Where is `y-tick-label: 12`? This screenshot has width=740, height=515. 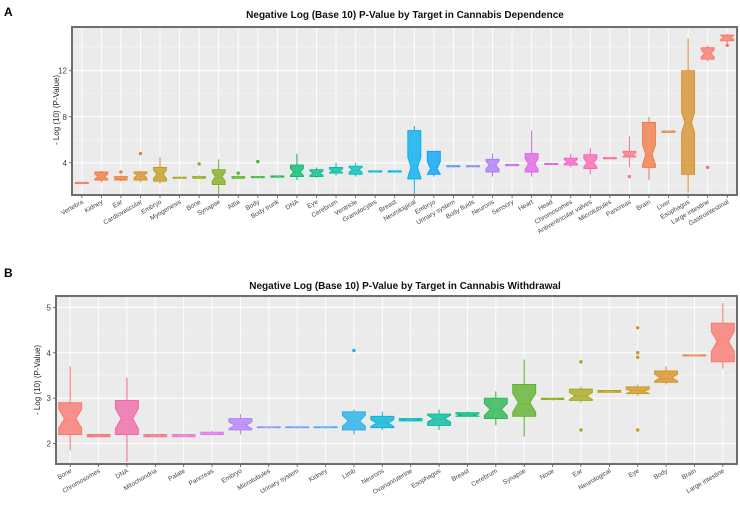 y-tick-label: 12 is located at coordinates (62, 71).